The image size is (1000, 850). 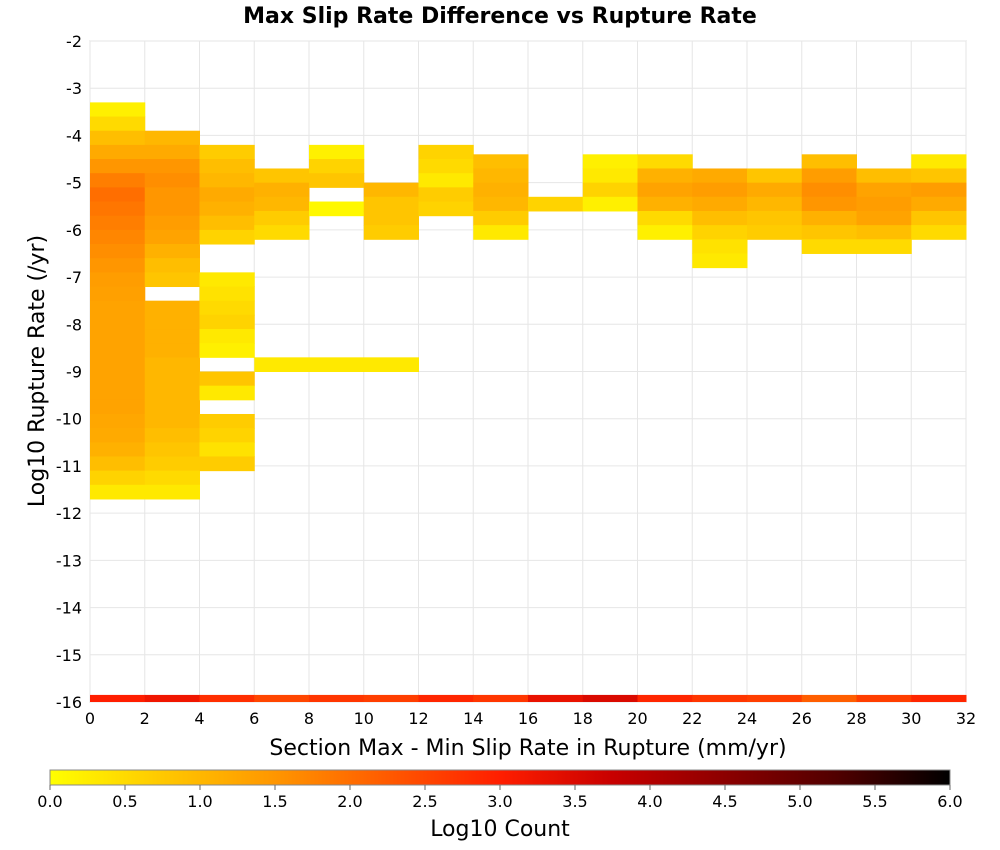 What do you see at coordinates (74, 230) in the screenshot?
I see `y-tick-label: -6` at bounding box center [74, 230].